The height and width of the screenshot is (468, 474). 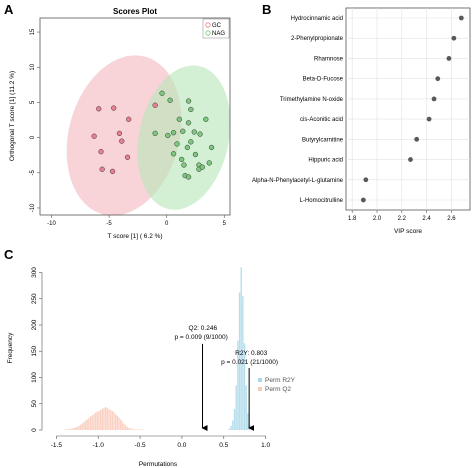 What do you see at coordinates (225, 224) in the screenshot?
I see `x-tick-label: 5` at bounding box center [225, 224].